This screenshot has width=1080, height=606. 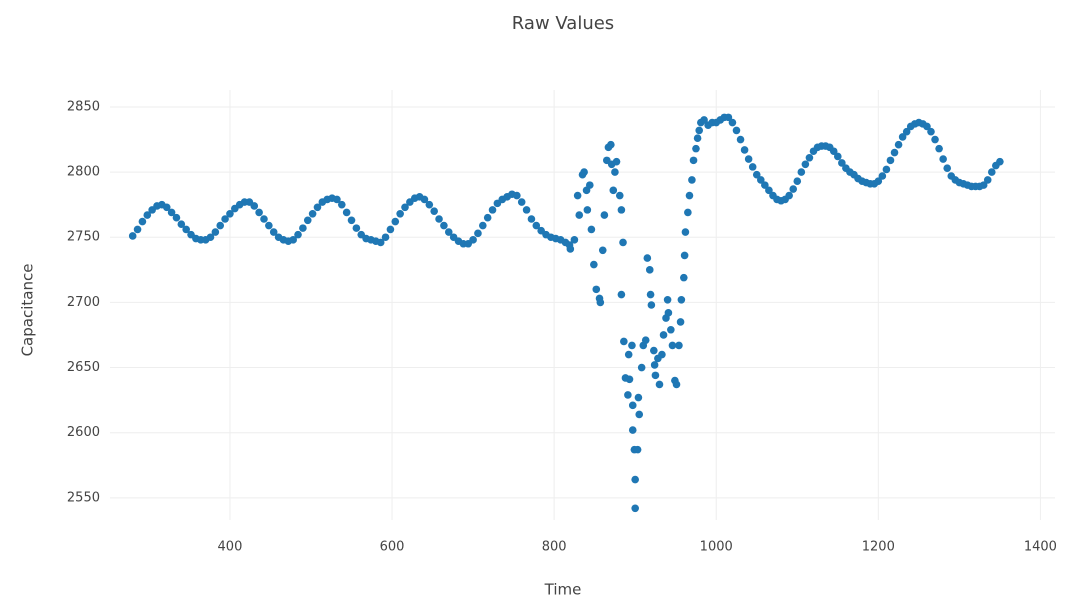 I want to click on chart-title: Raw Values, so click(x=563, y=23).